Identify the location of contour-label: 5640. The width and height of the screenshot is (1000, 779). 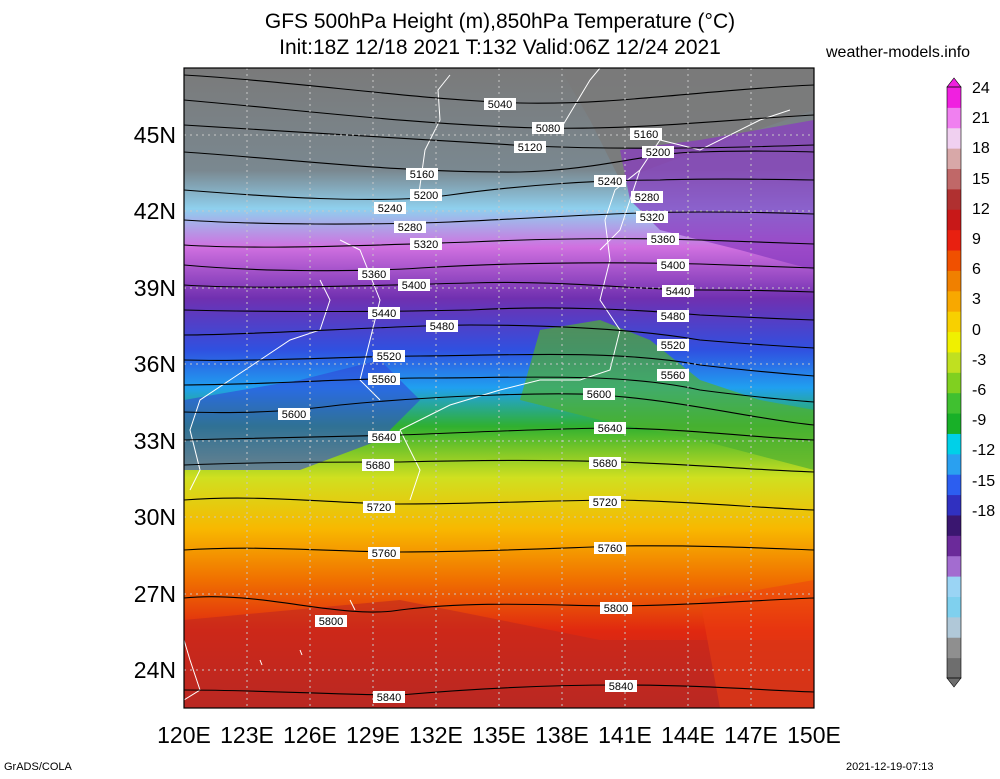
(610, 429).